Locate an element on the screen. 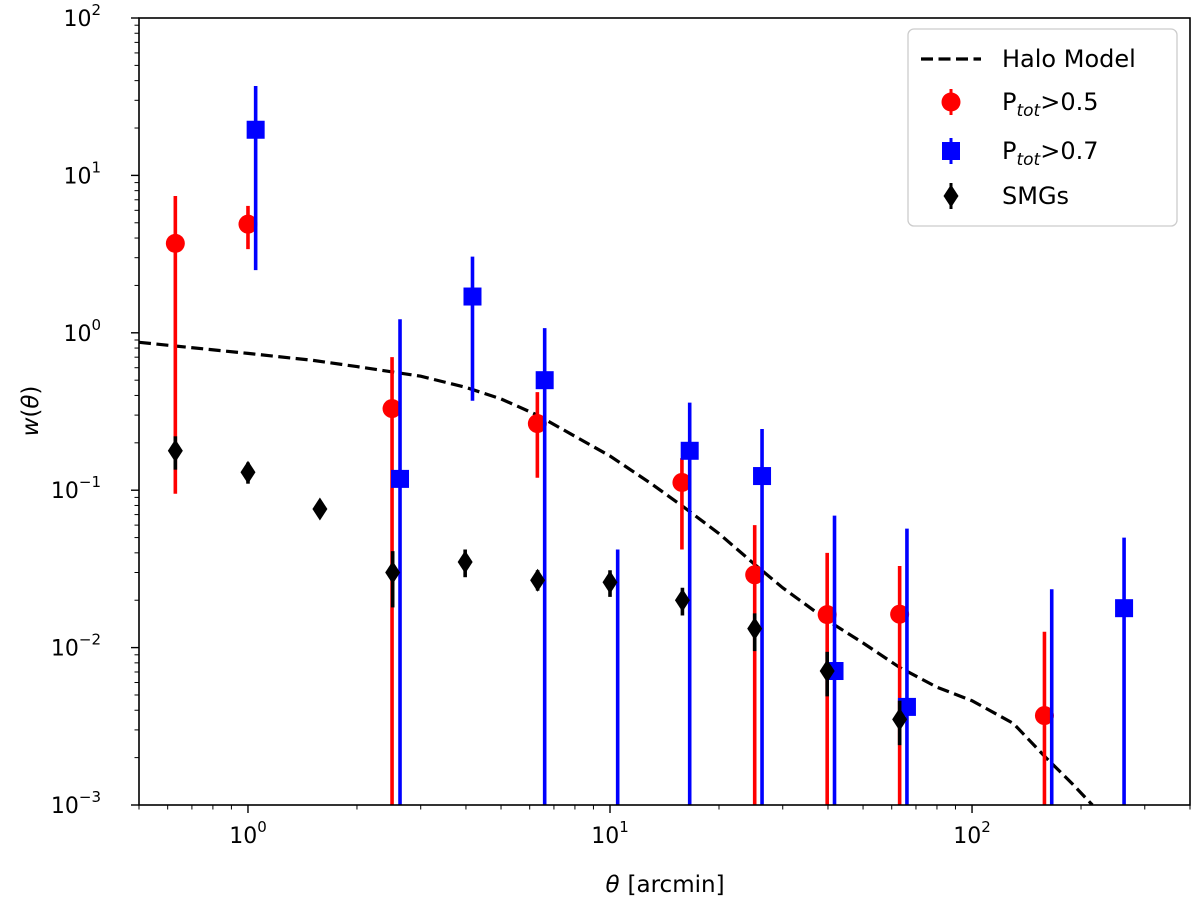 The width and height of the screenshot is (1200, 905). legend-label-halo: Halo Model is located at coordinates (1069, 59).